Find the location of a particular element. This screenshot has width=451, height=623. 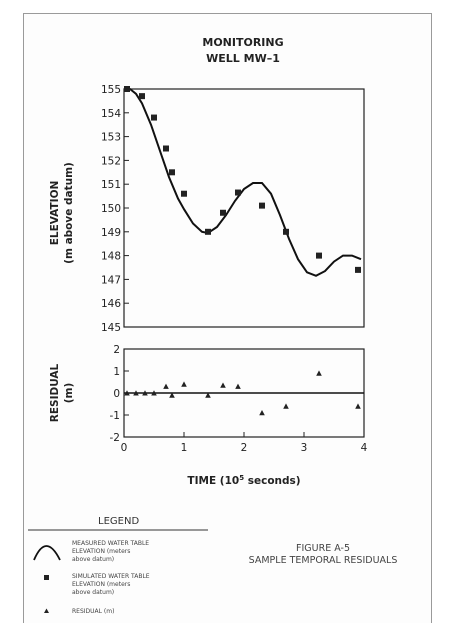

elevation-y-label-line-2: (m above datum) is located at coordinates (69, 213).